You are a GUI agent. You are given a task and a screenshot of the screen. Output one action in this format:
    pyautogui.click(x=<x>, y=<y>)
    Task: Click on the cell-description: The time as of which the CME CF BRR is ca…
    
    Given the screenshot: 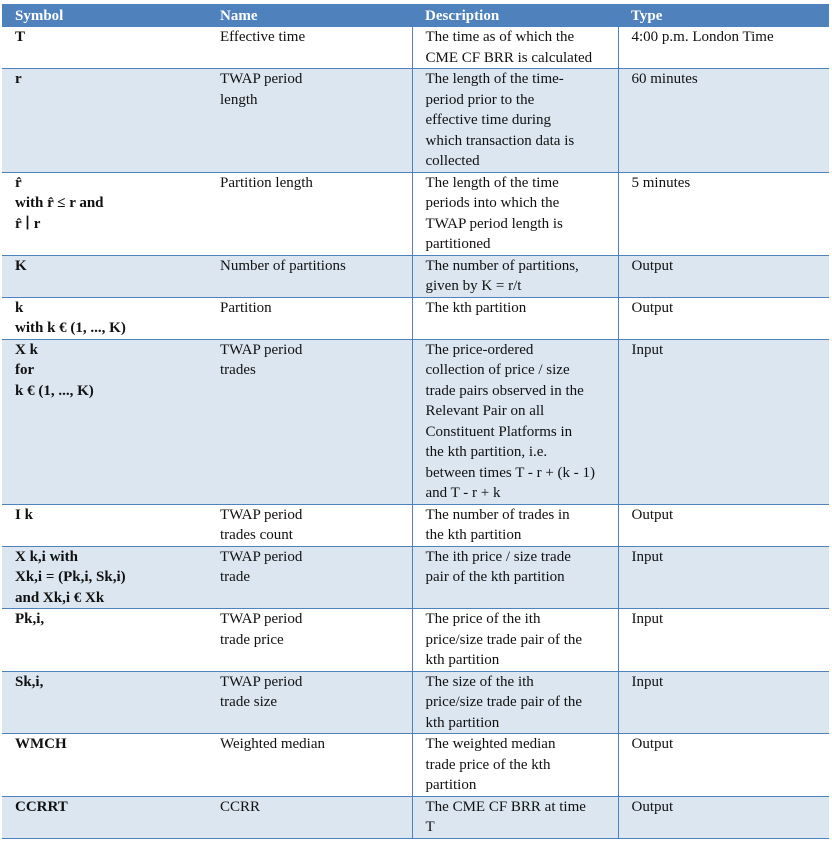 What is the action you would take?
    pyautogui.click(x=515, y=48)
    